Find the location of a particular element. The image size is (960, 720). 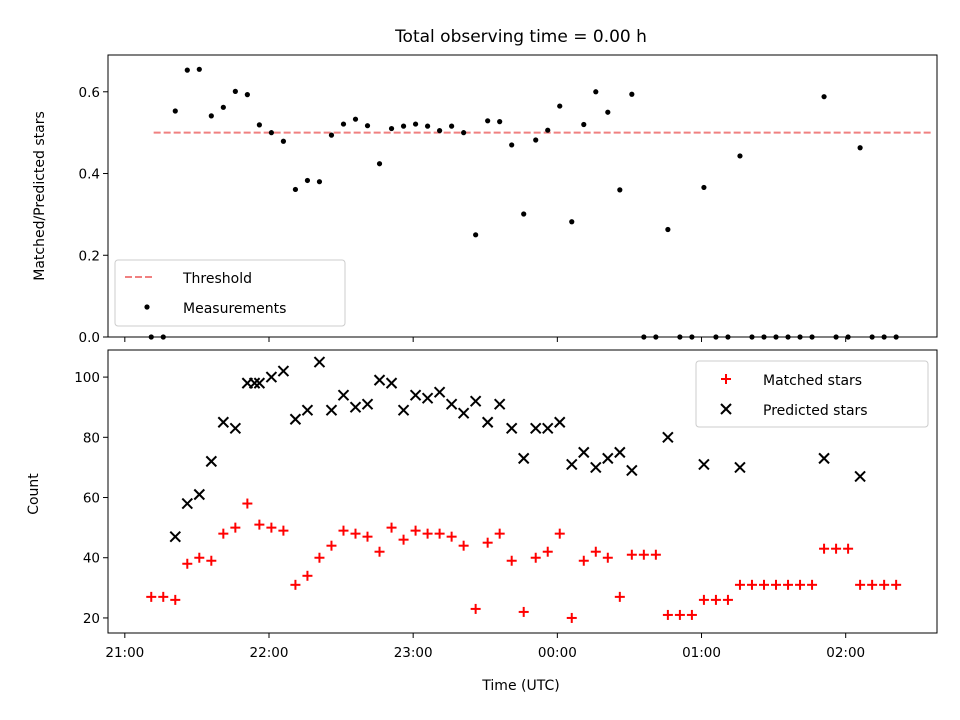

y-tick-label: 0.6 is located at coordinates (89, 93).